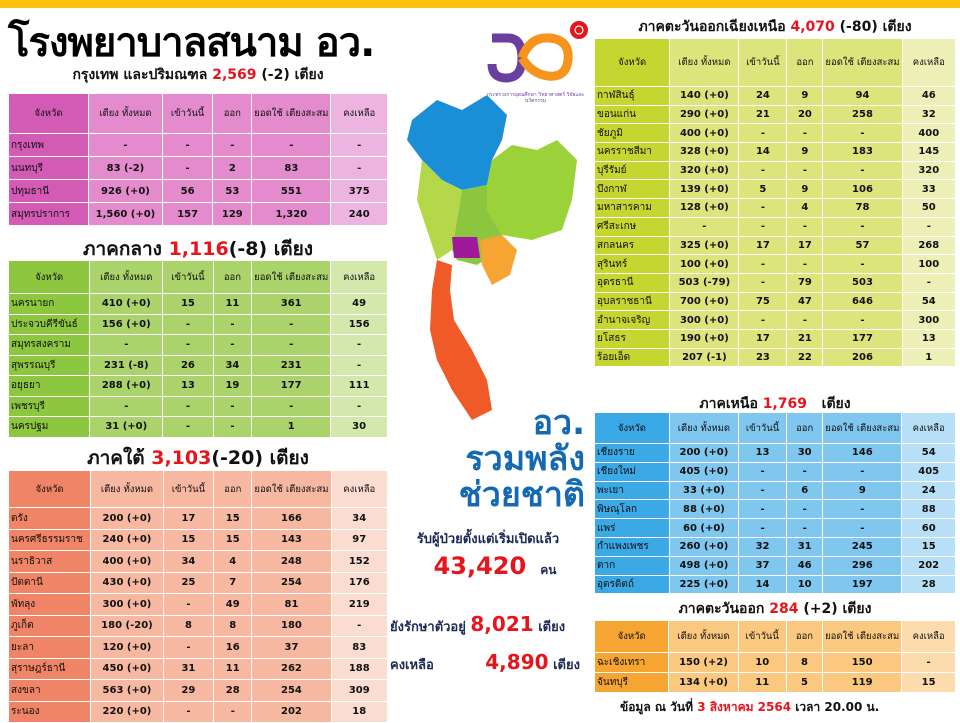 This screenshot has height=723, width=960. I want to click on province-cell: นนทบุรี, so click(48, 168).